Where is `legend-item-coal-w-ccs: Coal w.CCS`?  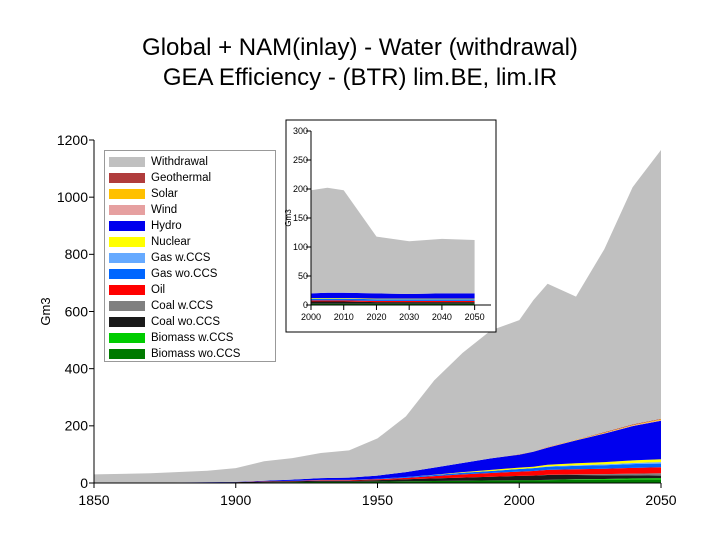 legend-item-coal-w-ccs: Coal w.CCS is located at coordinates (191, 306).